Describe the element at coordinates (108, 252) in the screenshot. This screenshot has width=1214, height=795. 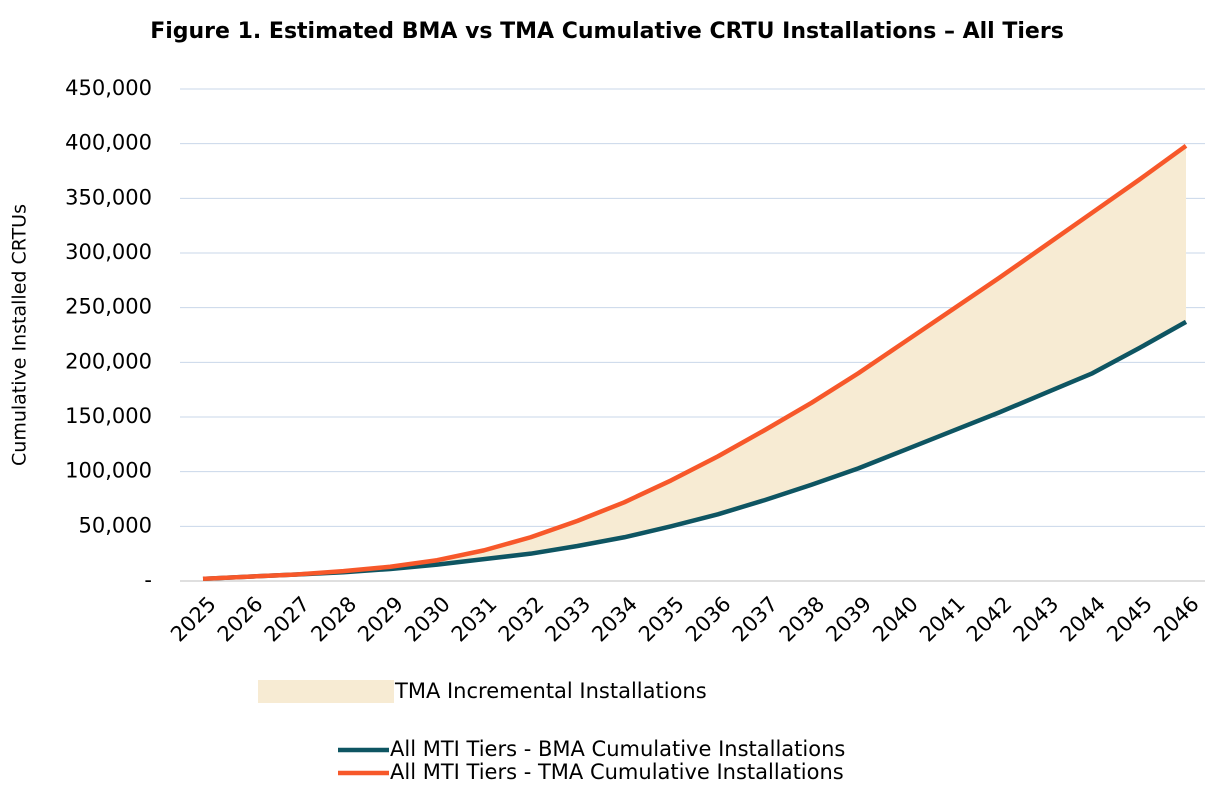
I see `y-tick-label: 300,000` at that location.